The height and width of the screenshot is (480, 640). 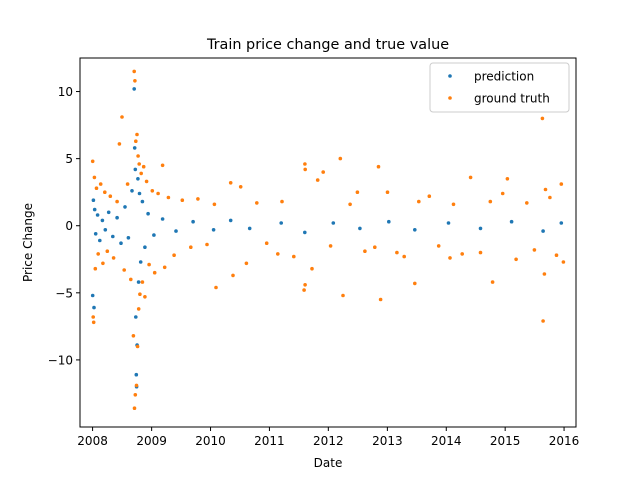 What do you see at coordinates (450, 76) in the screenshot?
I see `legend-marker-prediction` at bounding box center [450, 76].